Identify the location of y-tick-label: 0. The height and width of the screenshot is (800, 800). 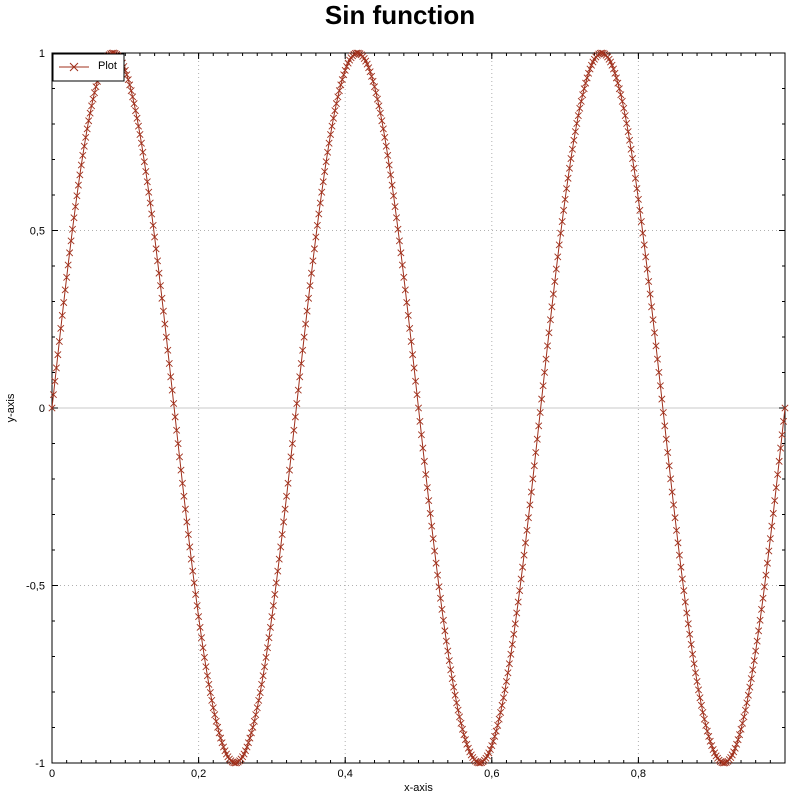
(42, 409).